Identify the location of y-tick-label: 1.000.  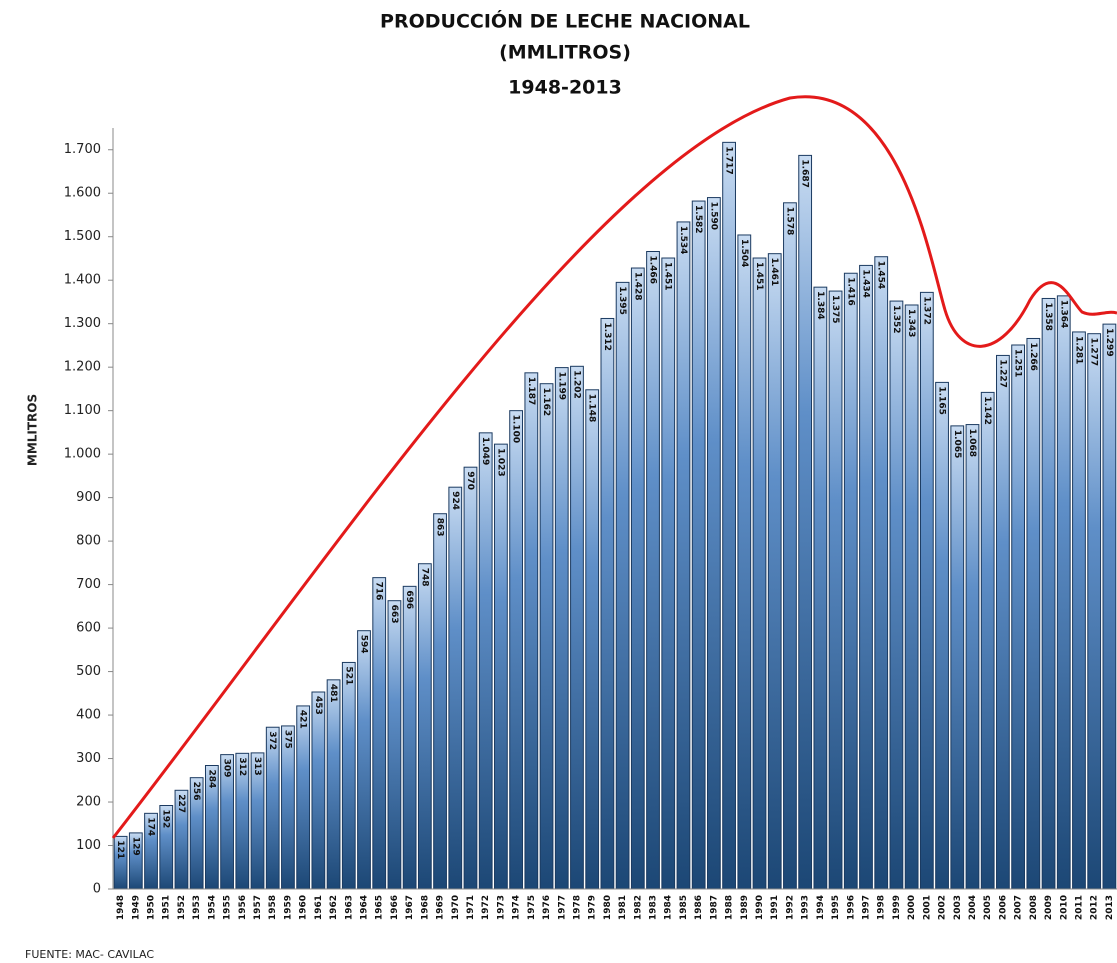
(82, 454).